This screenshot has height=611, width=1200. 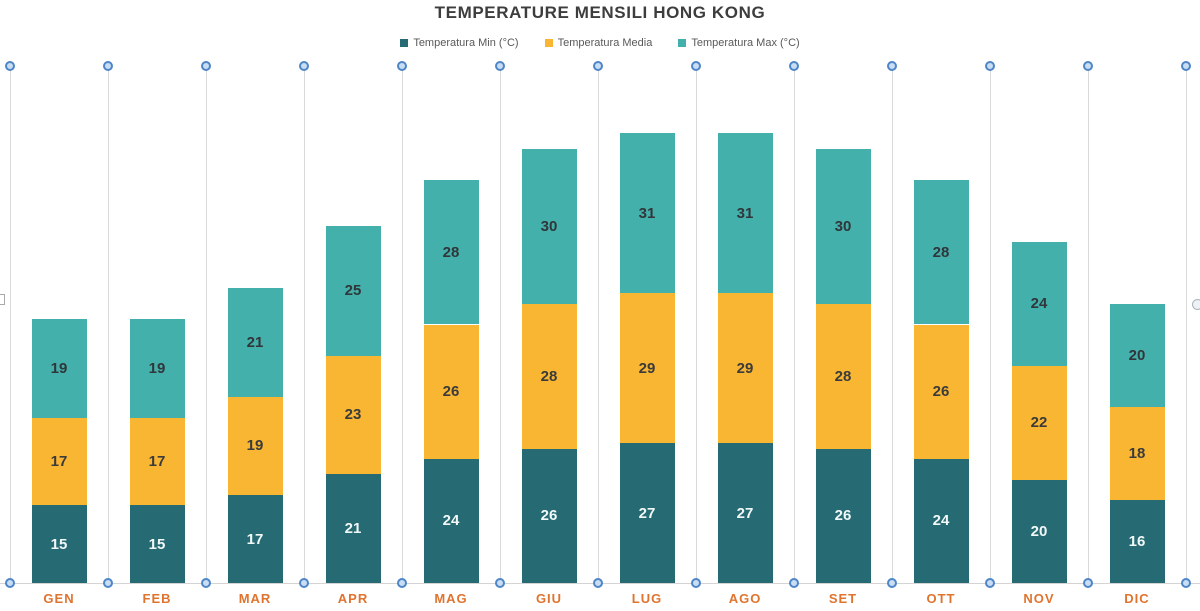 I want to click on chart-right-resize-handle, so click(x=1196, y=304).